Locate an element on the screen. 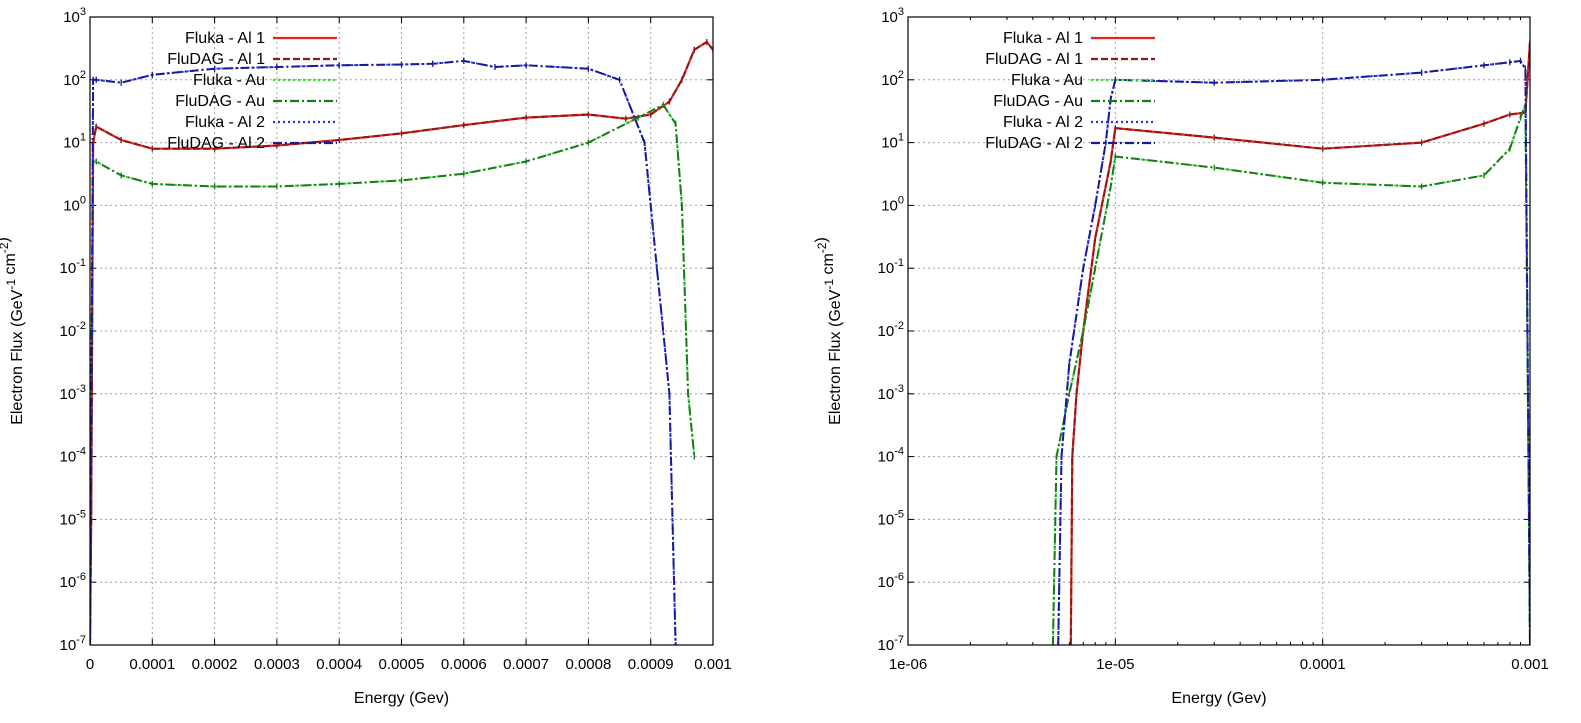 The width and height of the screenshot is (1581, 723). x-tick-label: 0.0004 is located at coordinates (339, 664).